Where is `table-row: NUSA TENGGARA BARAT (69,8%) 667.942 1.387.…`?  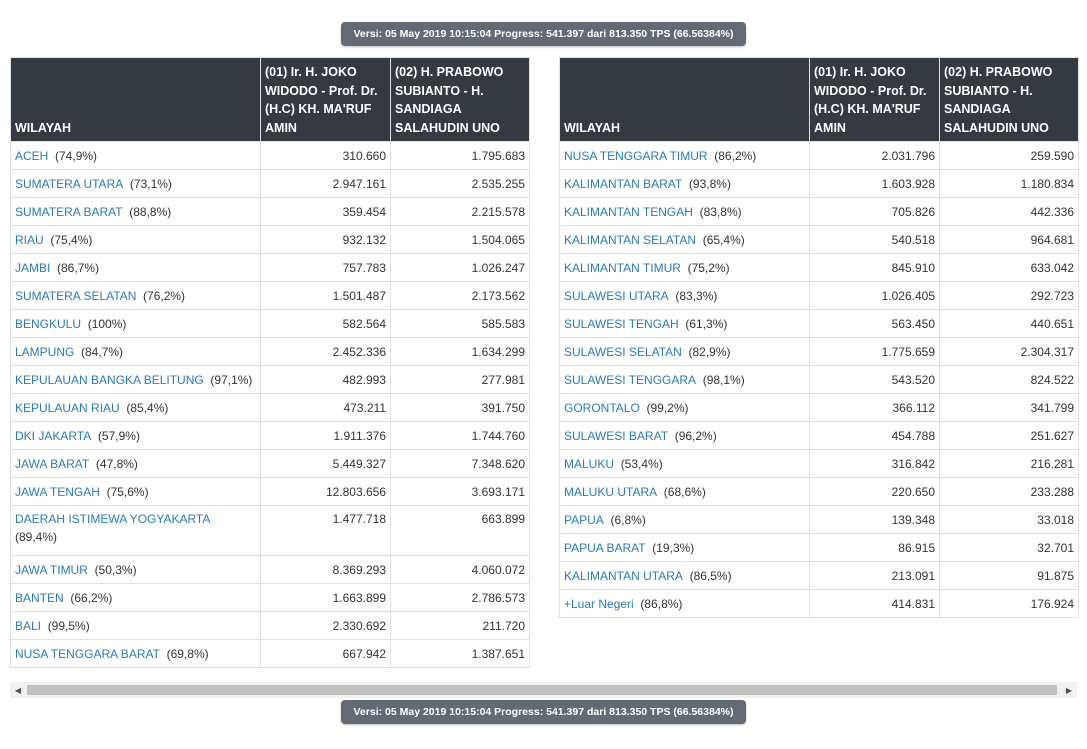 table-row: NUSA TENGGARA BARAT (69,8%) 667.942 1.387.… is located at coordinates (270, 653).